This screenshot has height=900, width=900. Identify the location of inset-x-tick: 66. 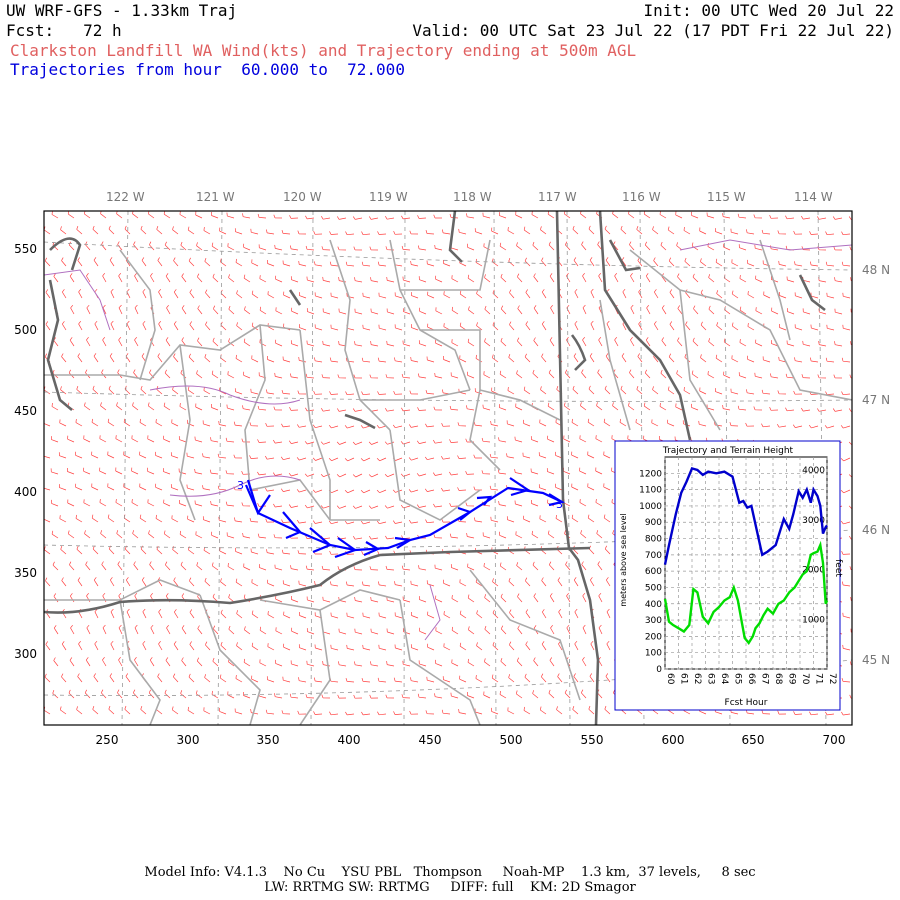
(751, 679).